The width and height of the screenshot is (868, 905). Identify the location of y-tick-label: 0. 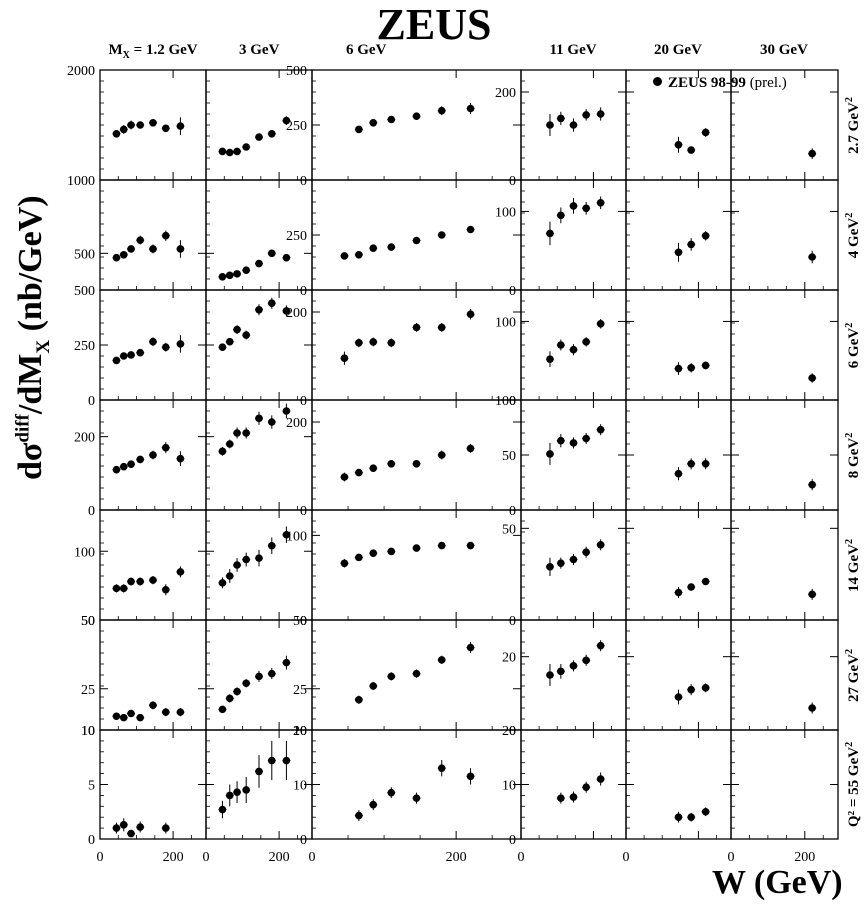
(512, 511).